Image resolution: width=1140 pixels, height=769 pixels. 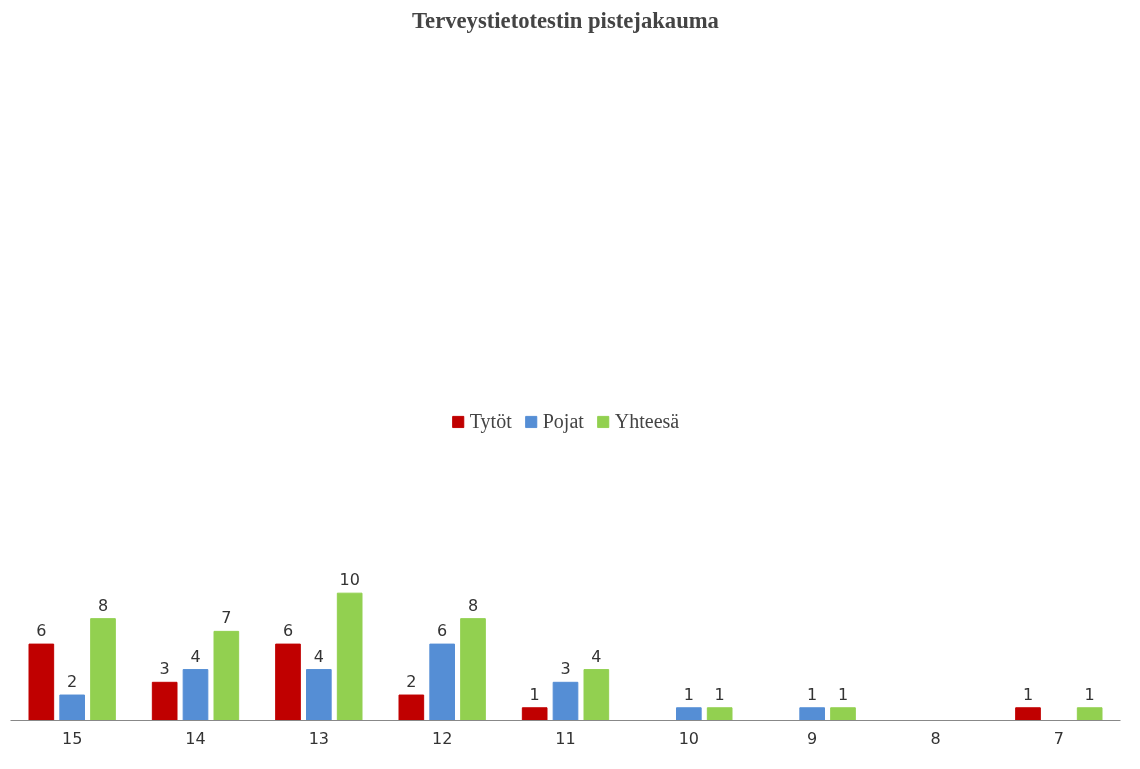 I want to click on data-label: 10, so click(x=349, y=580).